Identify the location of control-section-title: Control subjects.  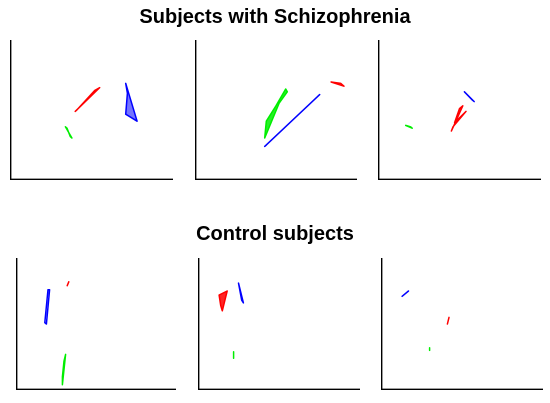
(275, 234).